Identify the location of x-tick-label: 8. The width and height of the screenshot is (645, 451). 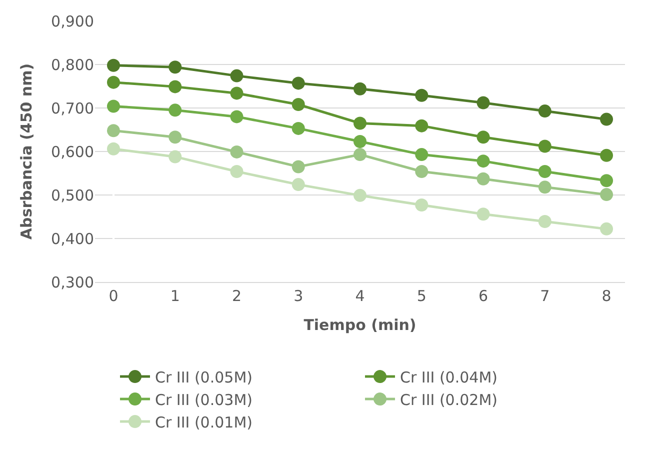
(607, 296).